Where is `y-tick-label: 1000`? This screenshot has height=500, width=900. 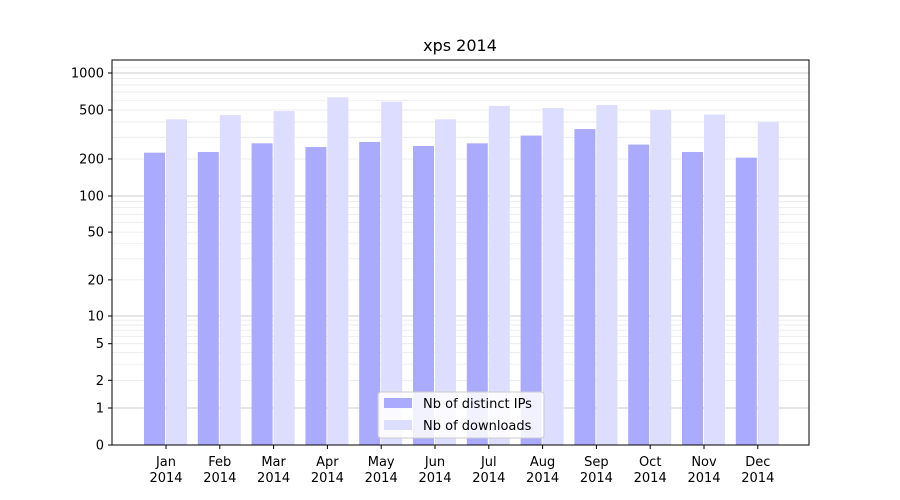 y-tick-label: 1000 is located at coordinates (87, 74).